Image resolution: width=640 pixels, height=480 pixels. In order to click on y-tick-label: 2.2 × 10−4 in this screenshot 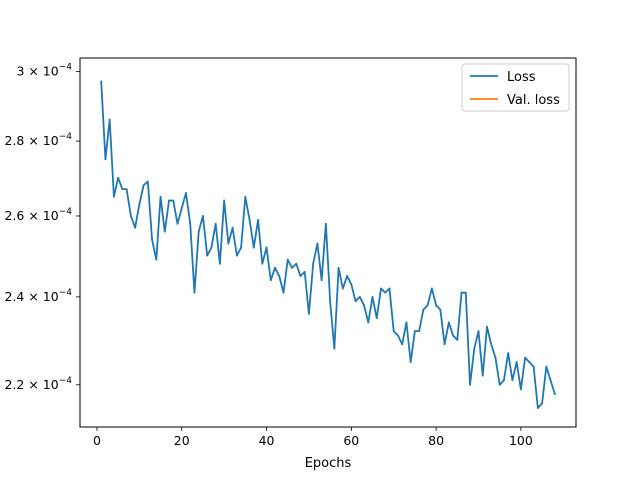, I will do `click(39, 384)`.